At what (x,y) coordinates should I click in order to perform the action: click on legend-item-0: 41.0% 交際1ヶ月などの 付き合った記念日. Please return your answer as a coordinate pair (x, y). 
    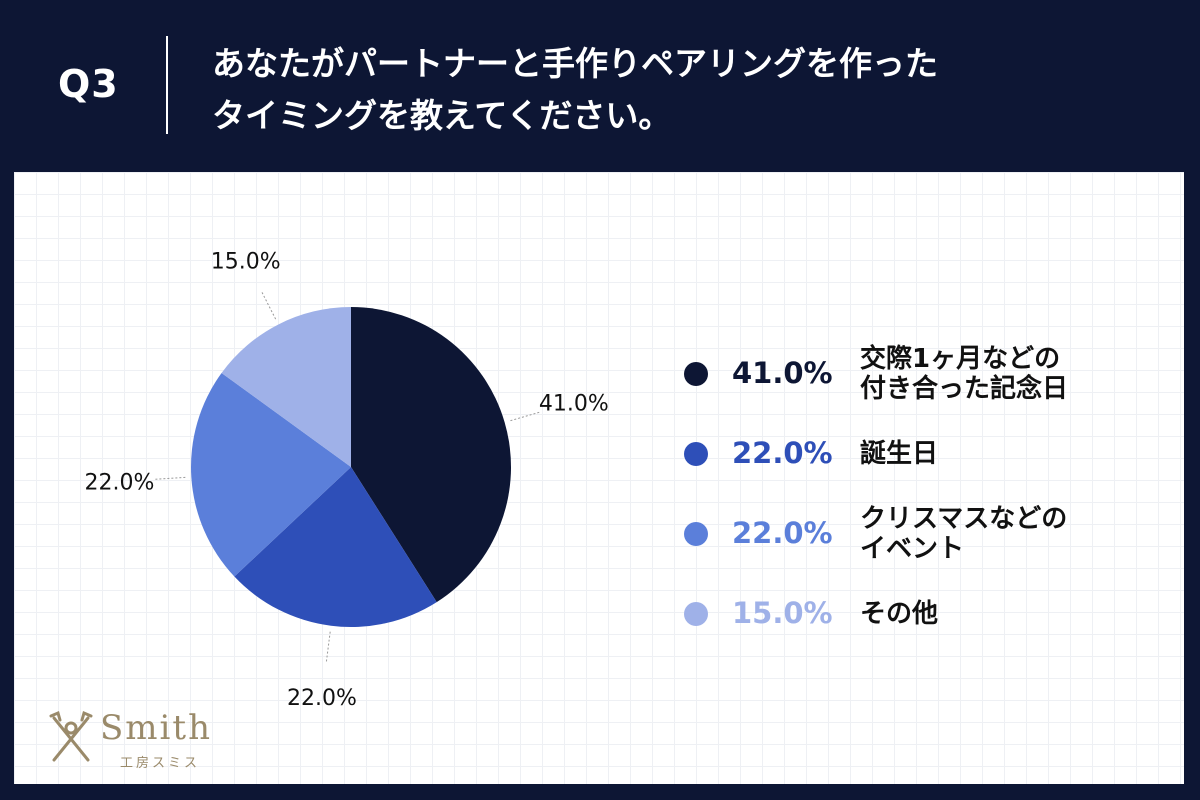
    Looking at the image, I should click on (914, 374).